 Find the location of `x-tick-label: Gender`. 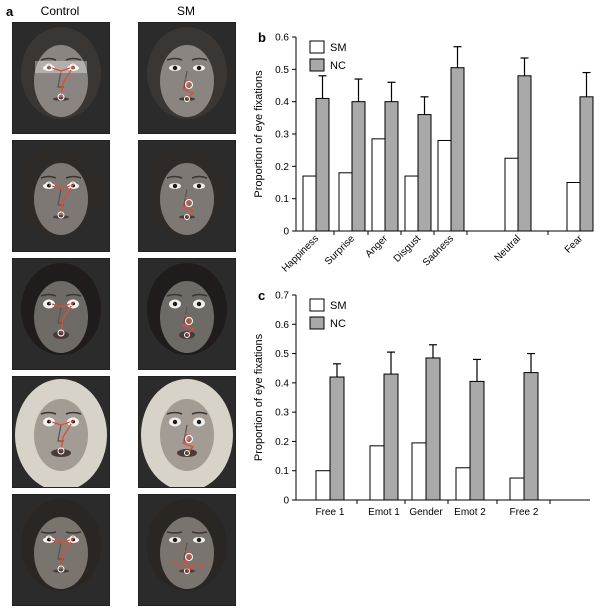

x-tick-label: Gender is located at coordinates (426, 512).